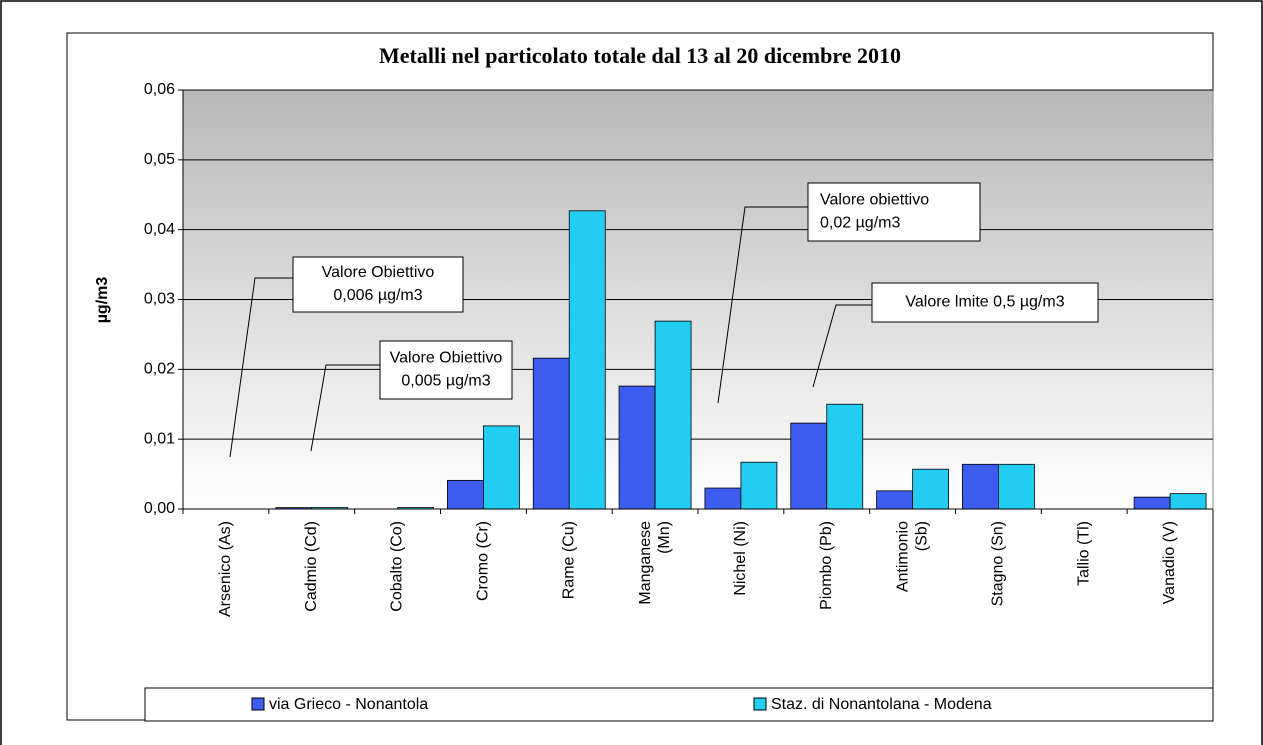  Describe the element at coordinates (159, 159) in the screenshot. I see `y-tick-label: 0,05` at that location.